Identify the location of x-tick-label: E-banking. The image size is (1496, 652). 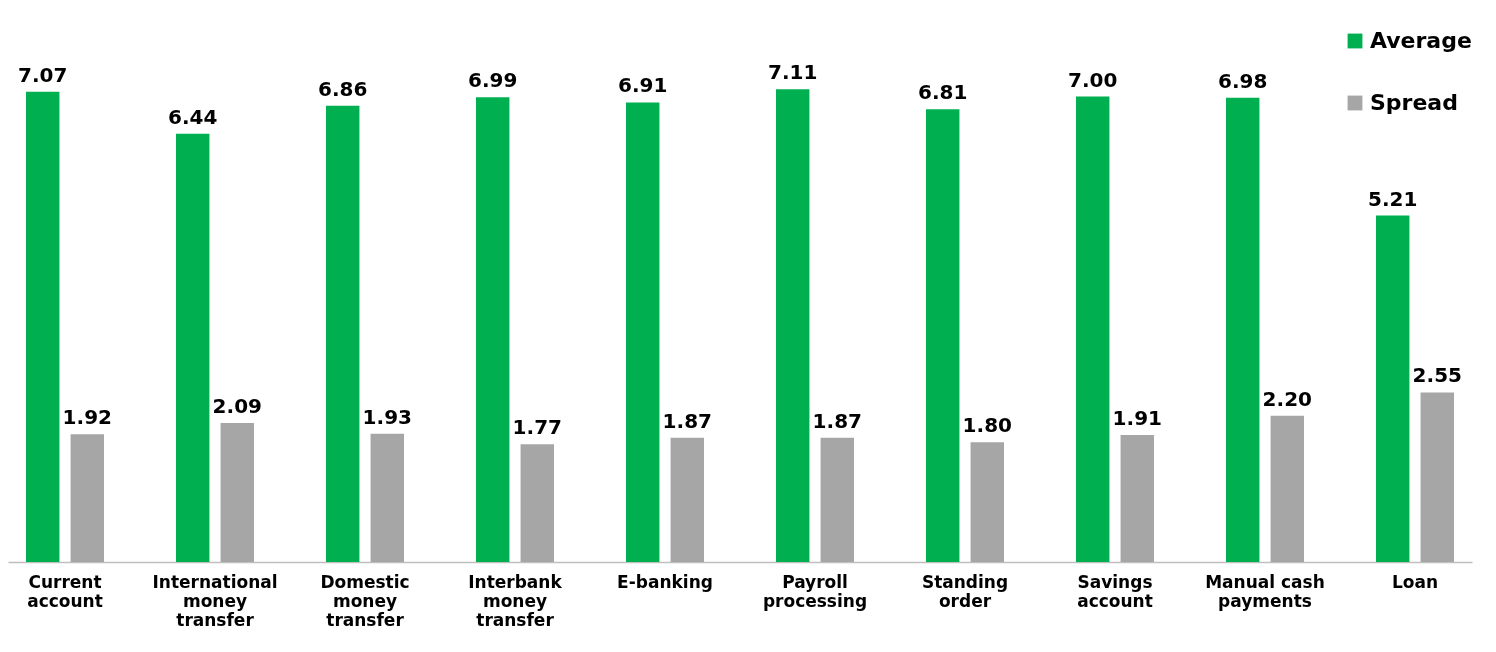
(665, 581).